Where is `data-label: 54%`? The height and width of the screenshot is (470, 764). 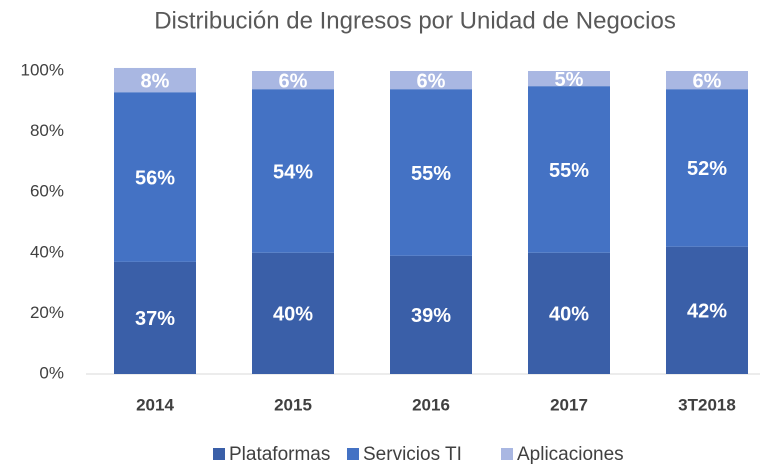 data-label: 54% is located at coordinates (293, 172).